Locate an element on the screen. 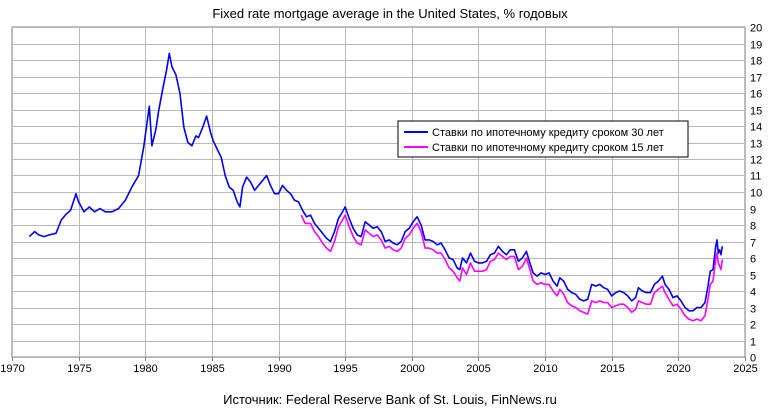 The height and width of the screenshot is (411, 780). x-tick-label: 2020 is located at coordinates (678, 369).